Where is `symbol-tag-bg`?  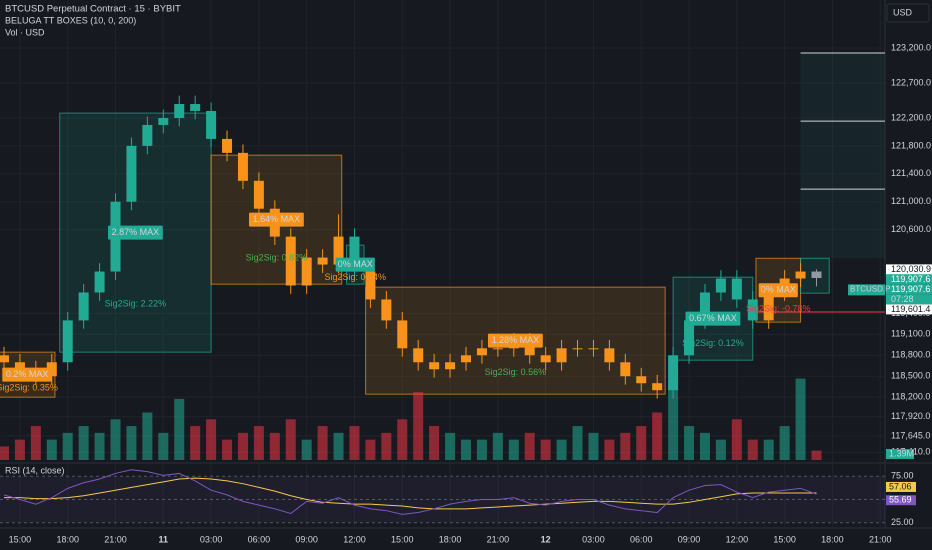
symbol-tag-bg is located at coordinates (866, 290).